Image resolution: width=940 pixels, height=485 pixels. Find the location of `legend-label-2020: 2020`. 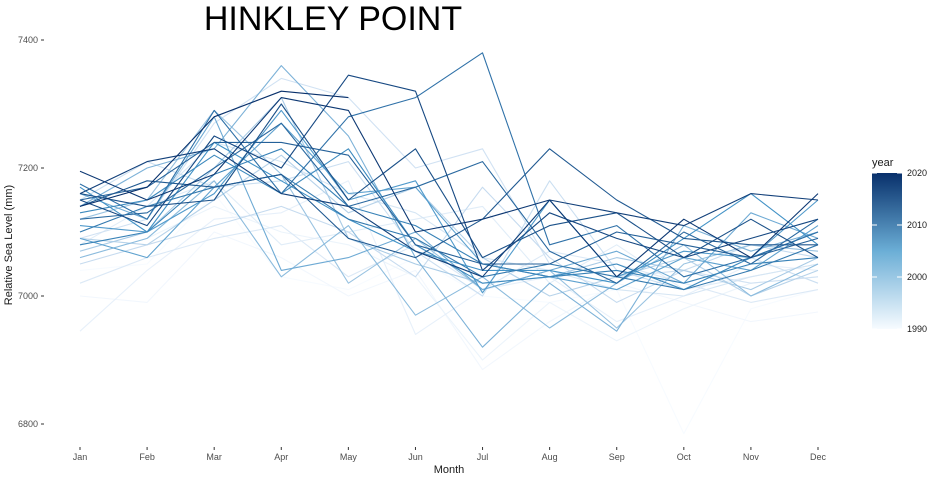

legend-label-2020: 2020 is located at coordinates (917, 173).